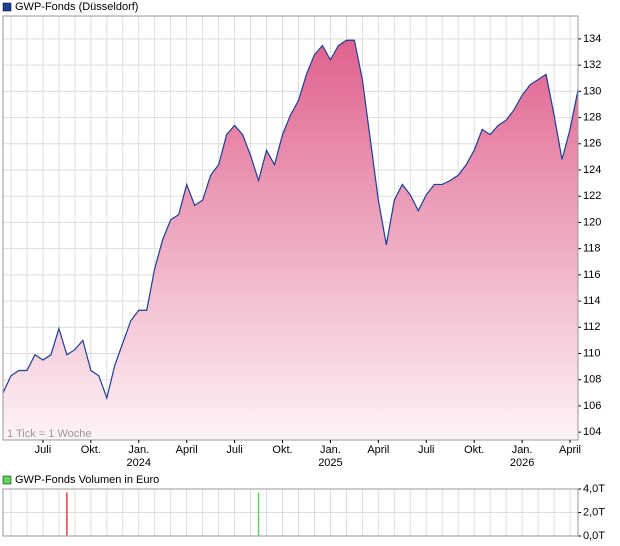 The height and width of the screenshot is (546, 620). Describe the element at coordinates (594, 512) in the screenshot. I see `y-tick-label: 2,0T` at that location.